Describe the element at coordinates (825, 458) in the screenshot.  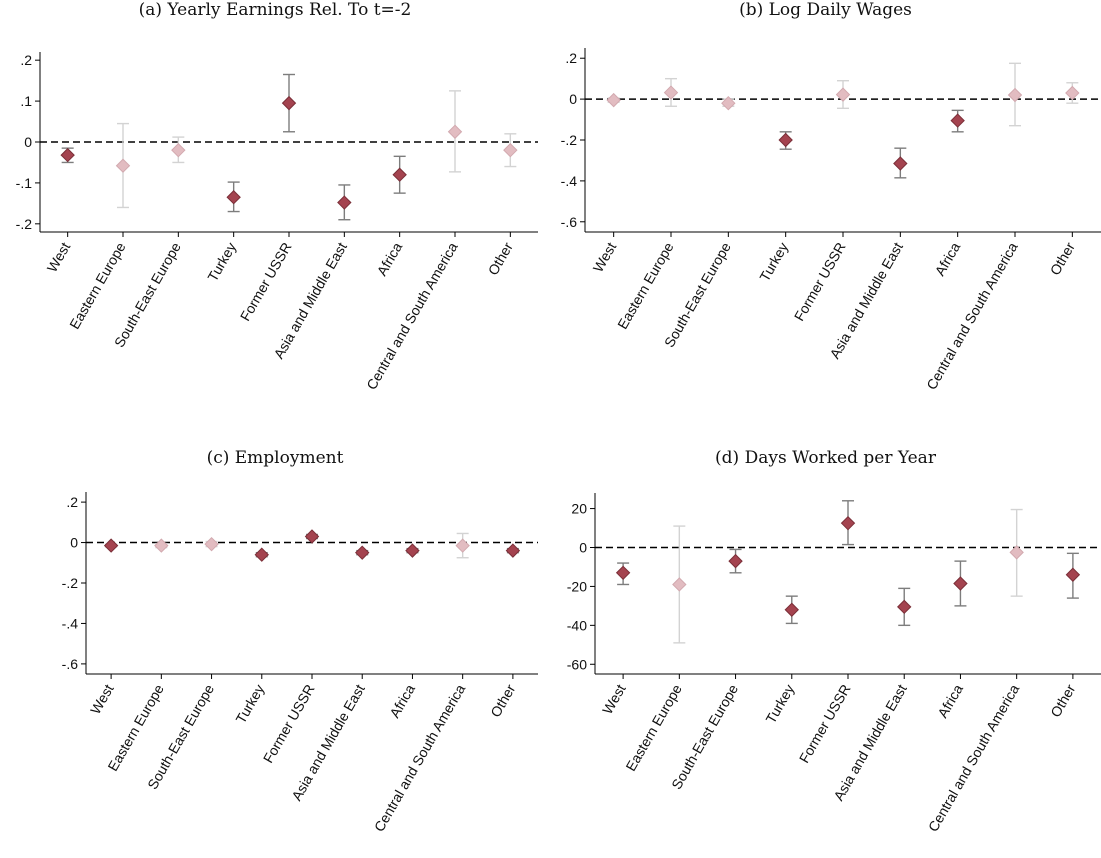
I see `chart-title: (d) Days Worked per Year` at that location.